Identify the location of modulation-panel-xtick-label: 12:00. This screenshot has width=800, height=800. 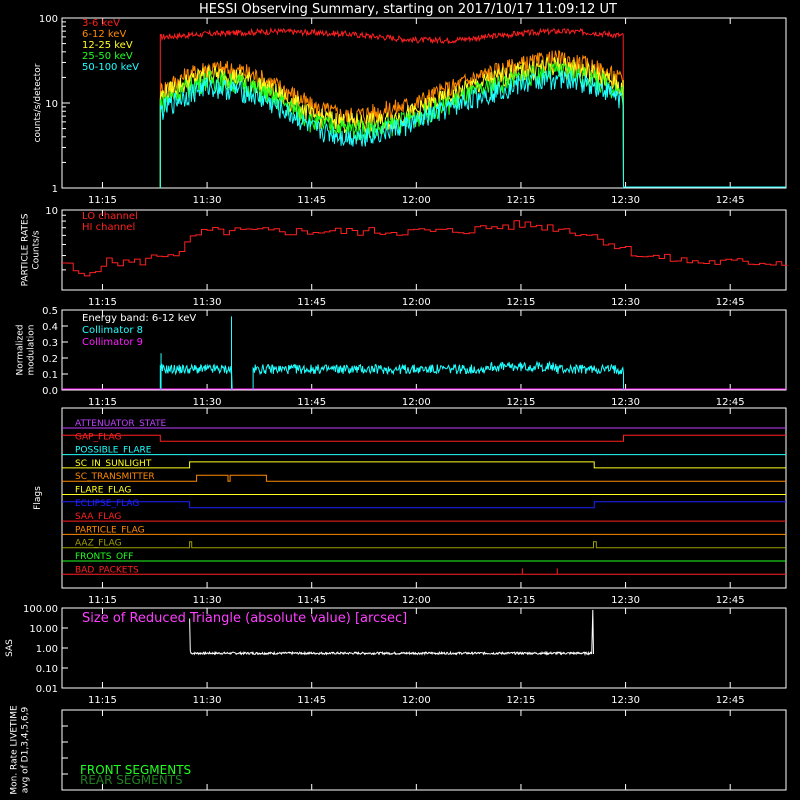
(416, 402).